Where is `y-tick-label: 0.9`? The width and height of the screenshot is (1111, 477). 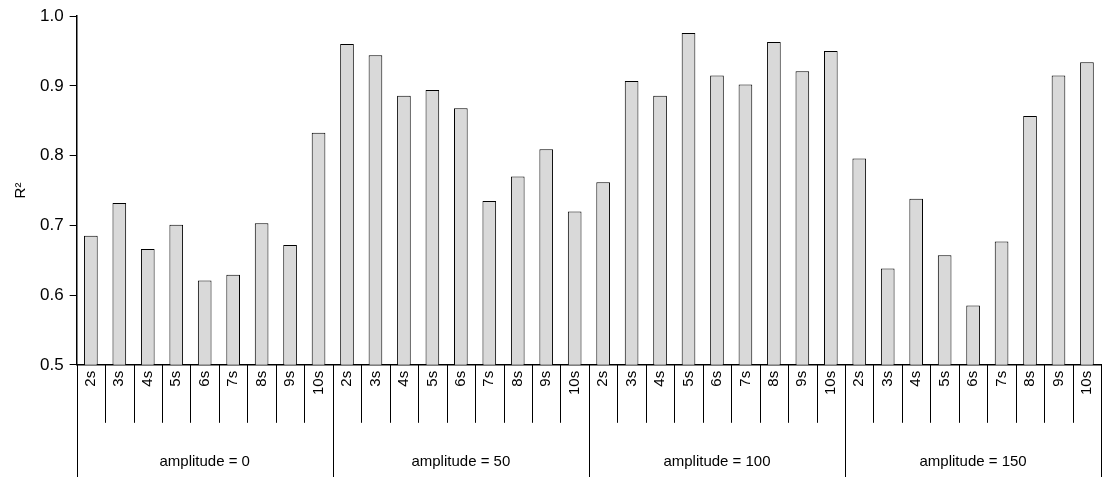 y-tick-label: 0.9 is located at coordinates (51, 85).